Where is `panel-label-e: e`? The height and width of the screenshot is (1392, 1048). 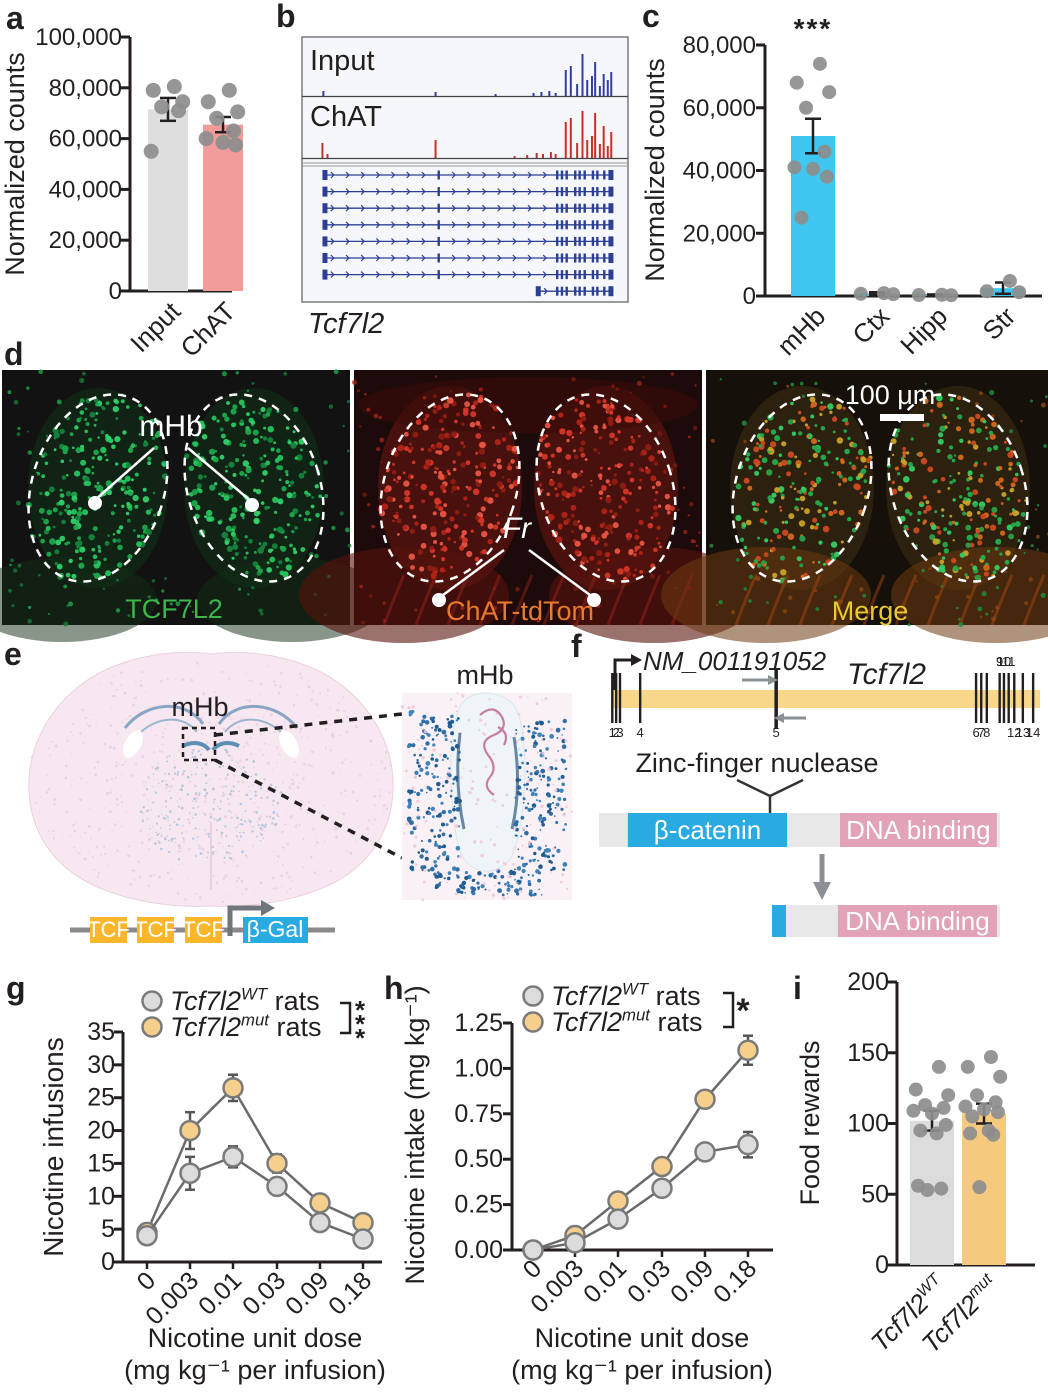 panel-label-e: e is located at coordinates (13, 654).